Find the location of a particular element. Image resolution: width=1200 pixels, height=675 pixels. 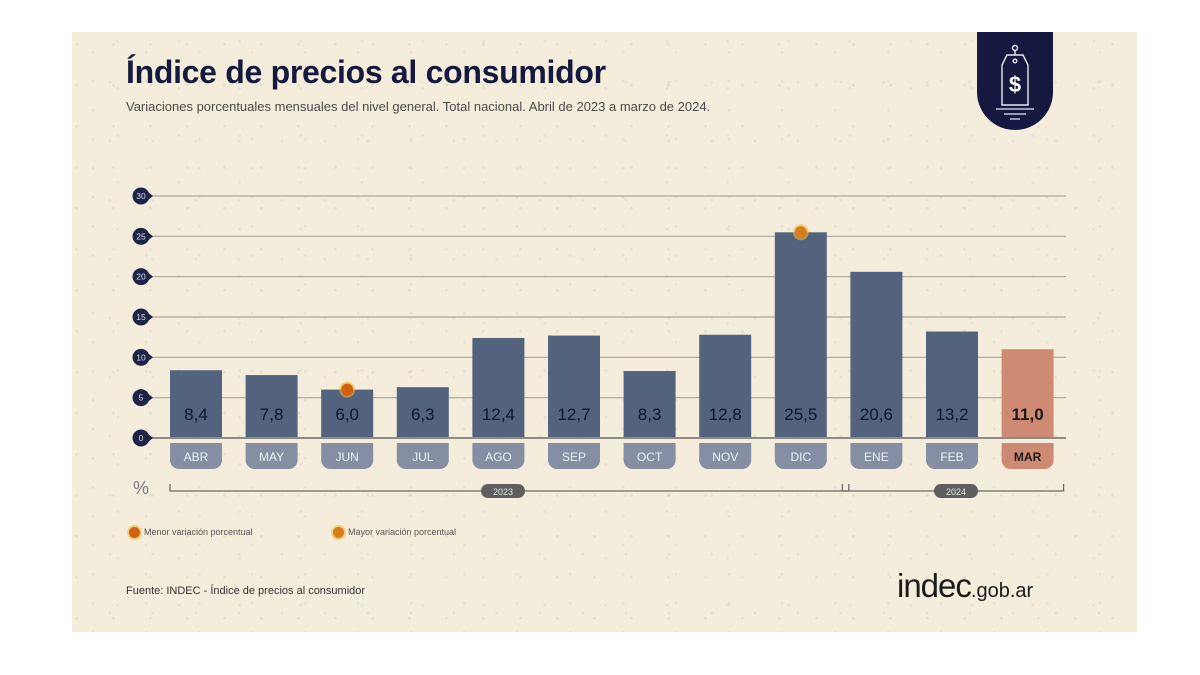

y-tick-label: 10 is located at coordinates (141, 357).